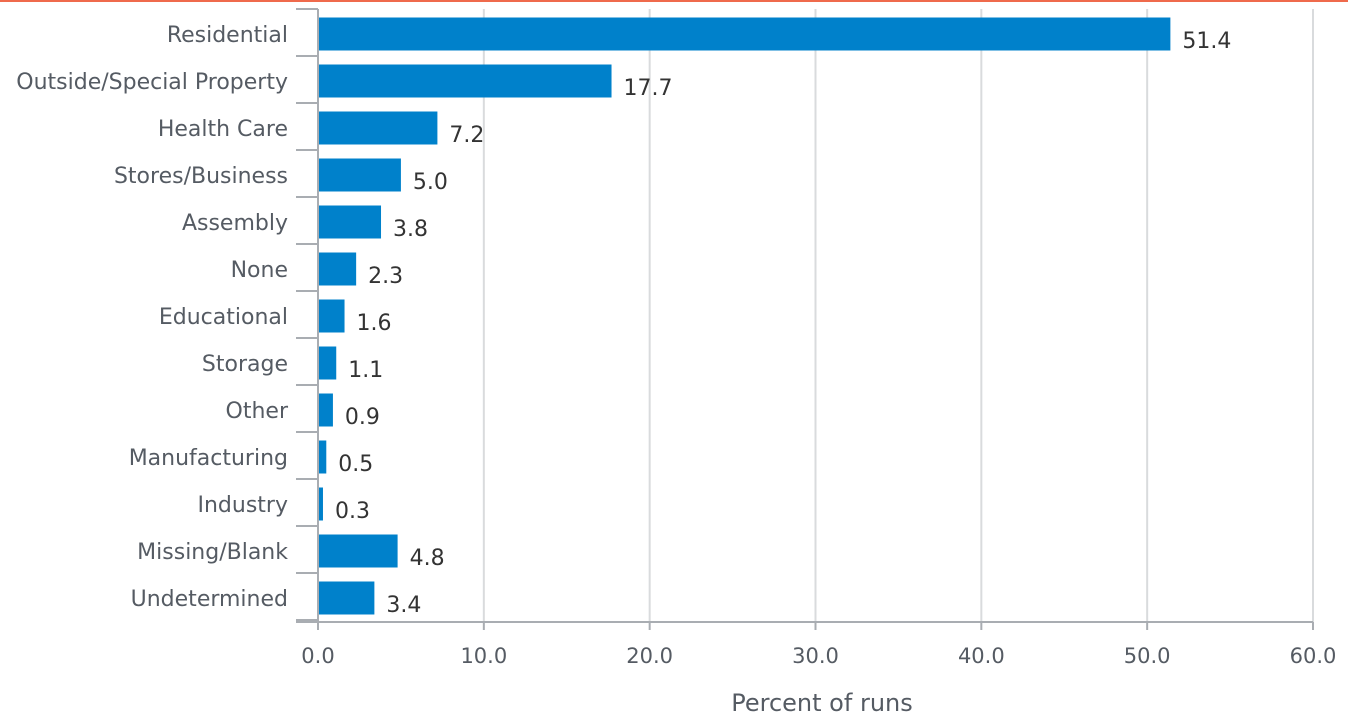 This screenshot has height=715, width=1348. Describe the element at coordinates (201, 176) in the screenshot. I see `category-label: Stores/Business` at that location.